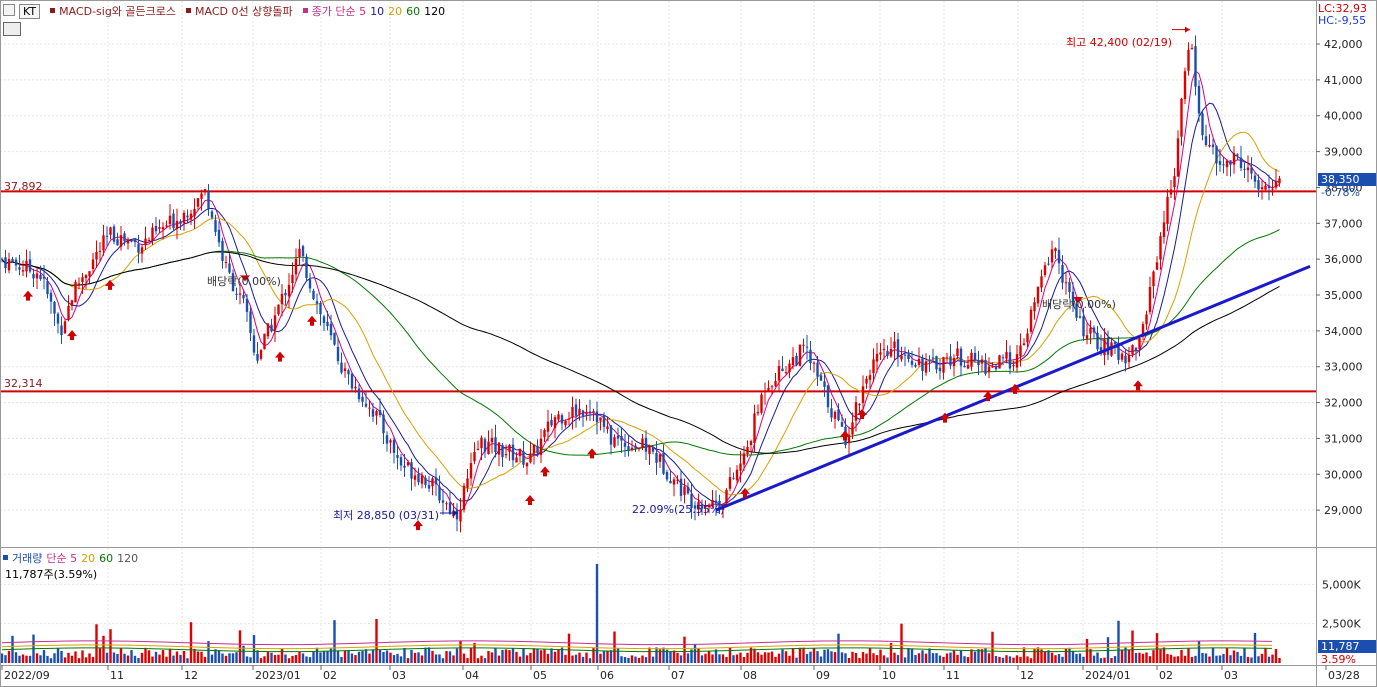 Image resolution: width=1377 pixels, height=687 pixels. What do you see at coordinates (1343, 403) in the screenshot?
I see `price-tick-label: 32,000` at bounding box center [1343, 403].